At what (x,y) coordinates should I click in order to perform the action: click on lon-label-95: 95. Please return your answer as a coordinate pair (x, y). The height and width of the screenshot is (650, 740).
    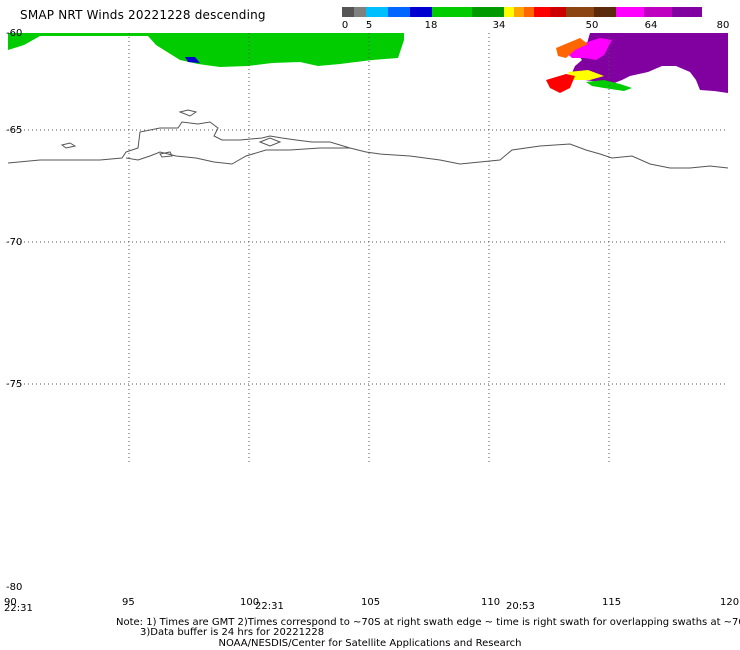
    Looking at the image, I should click on (128, 602).